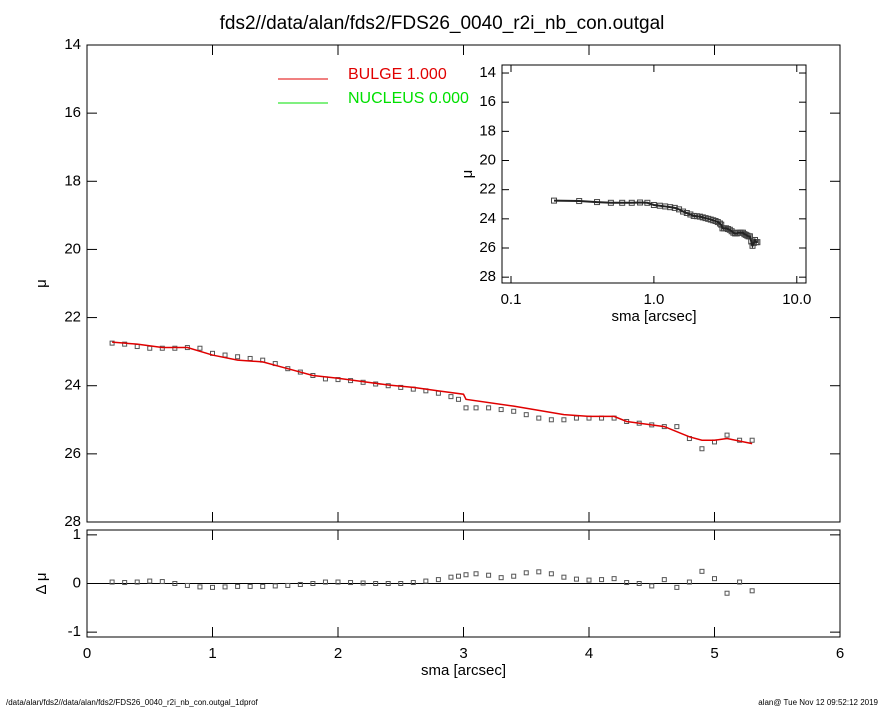  Describe the element at coordinates (796, 299) in the screenshot. I see `x-tick-label: 10.0` at that location.